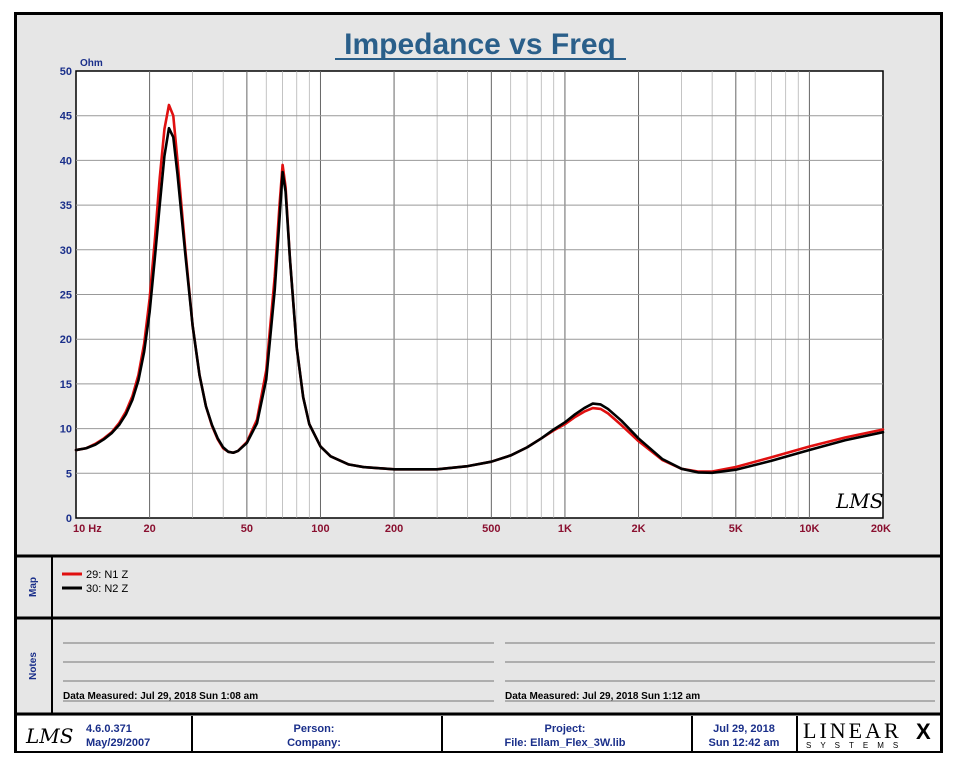 The height and width of the screenshot is (768, 960). What do you see at coordinates (118, 743) in the screenshot?
I see `footer-version-date: May/29/2007` at bounding box center [118, 743].